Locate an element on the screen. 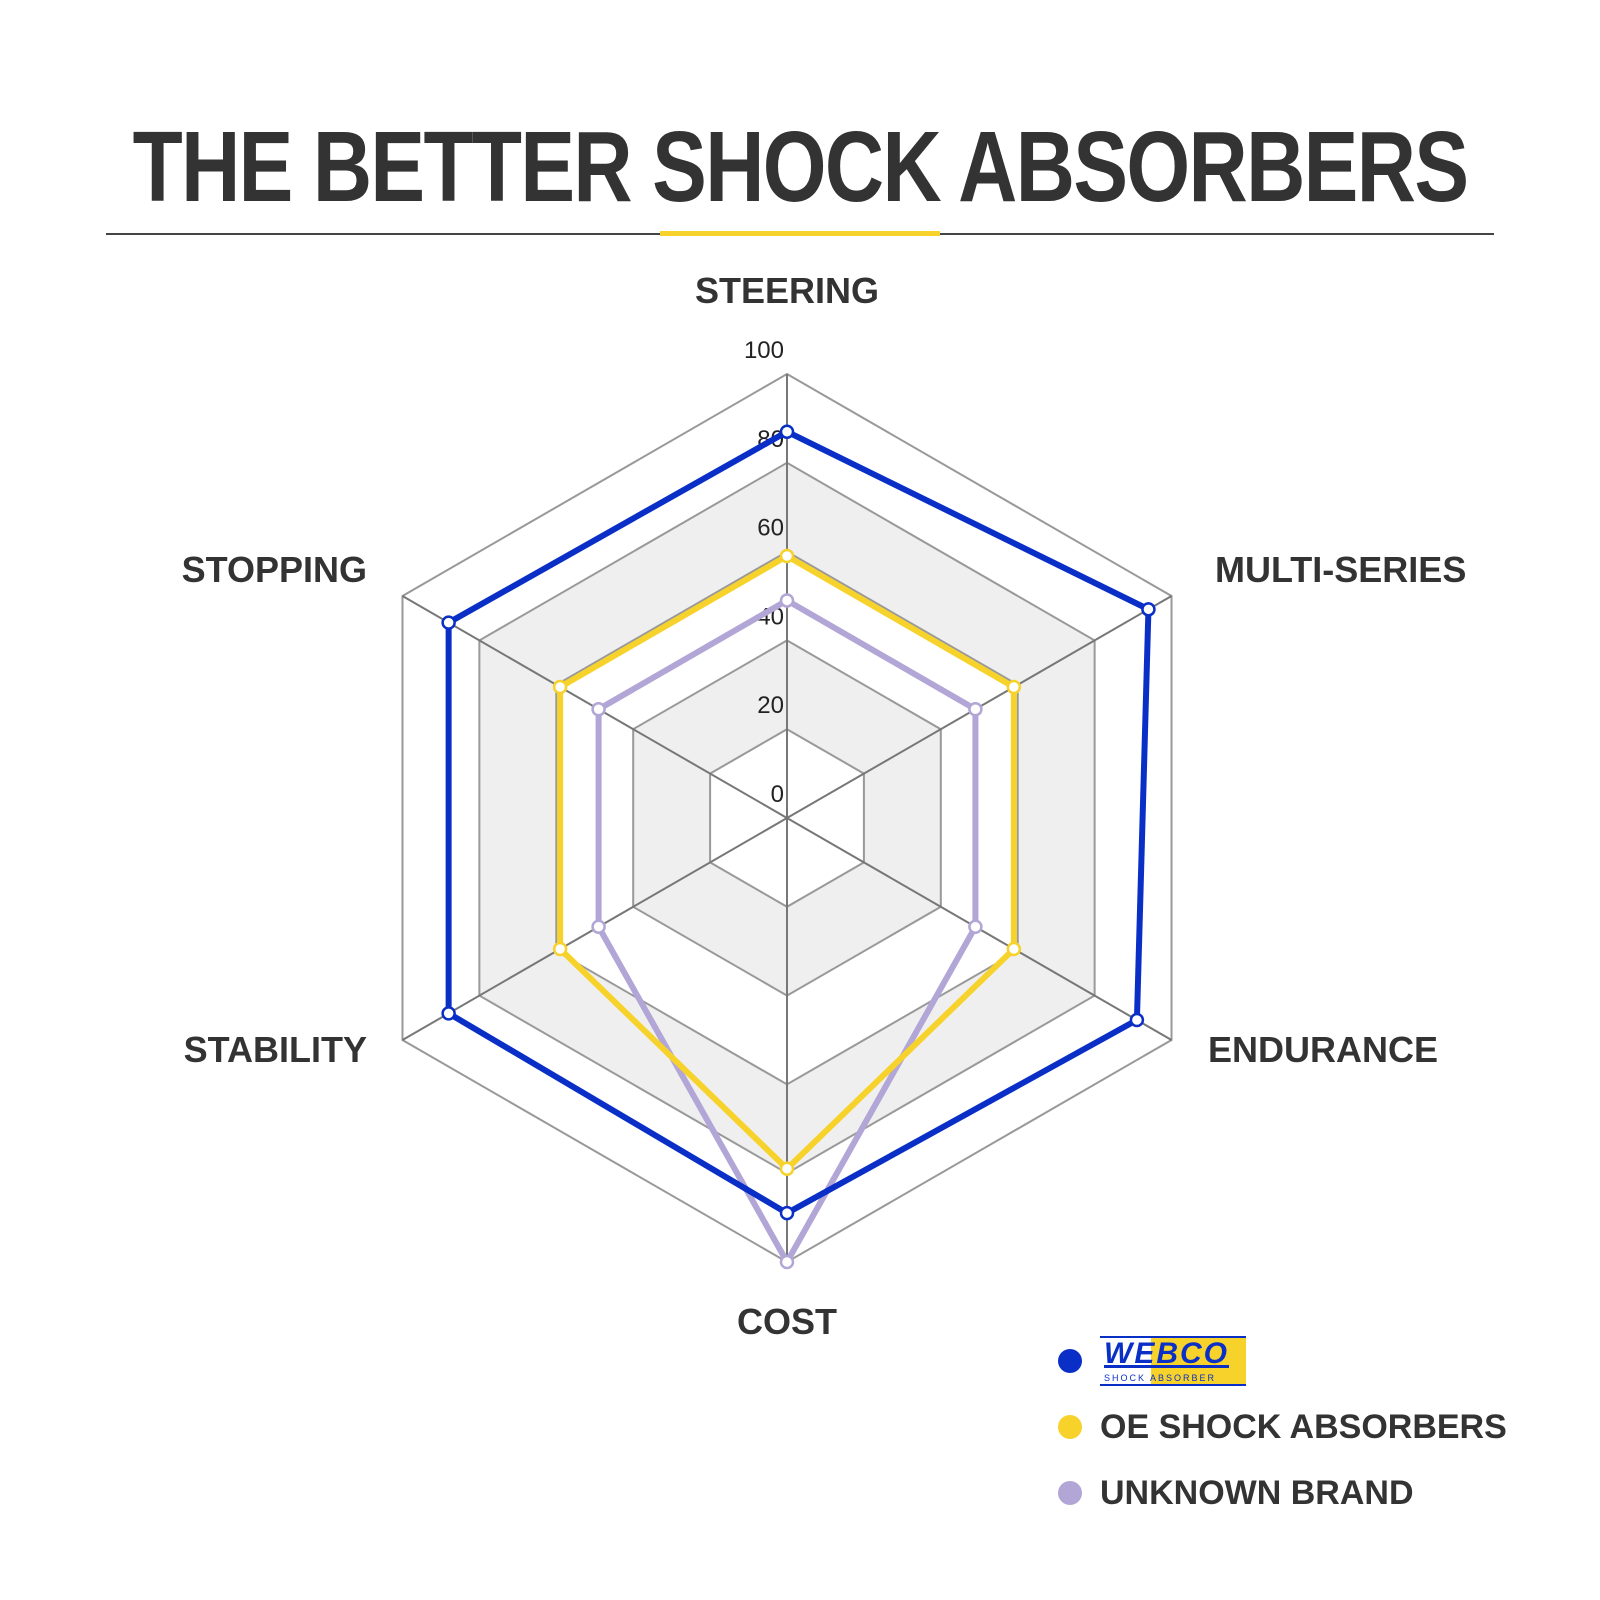 This screenshot has width=1600, height=1600. logo-main-text: WEBCO is located at coordinates (1166, 1353).